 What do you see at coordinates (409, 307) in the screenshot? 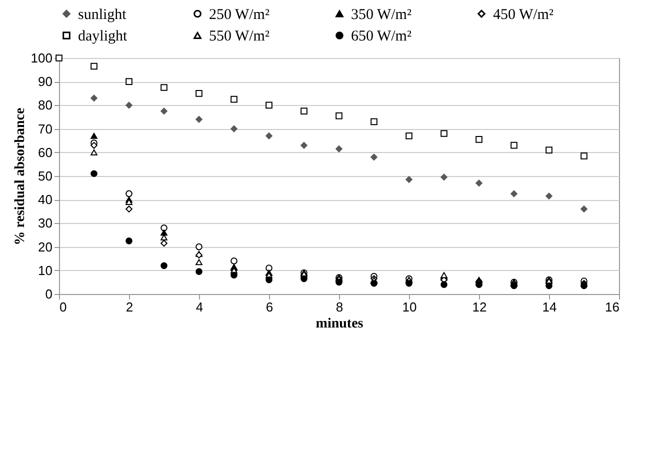
I see `x-tick-label: 10` at bounding box center [409, 307].